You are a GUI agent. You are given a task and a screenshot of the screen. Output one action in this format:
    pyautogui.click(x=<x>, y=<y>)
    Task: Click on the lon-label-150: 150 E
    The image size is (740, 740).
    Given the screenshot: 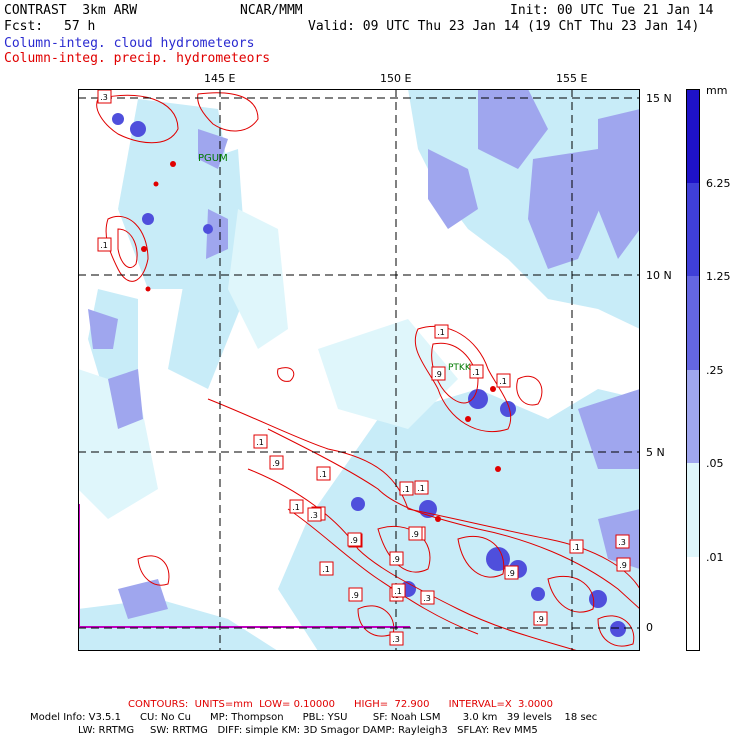 What is the action you would take?
    pyautogui.click(x=396, y=78)
    